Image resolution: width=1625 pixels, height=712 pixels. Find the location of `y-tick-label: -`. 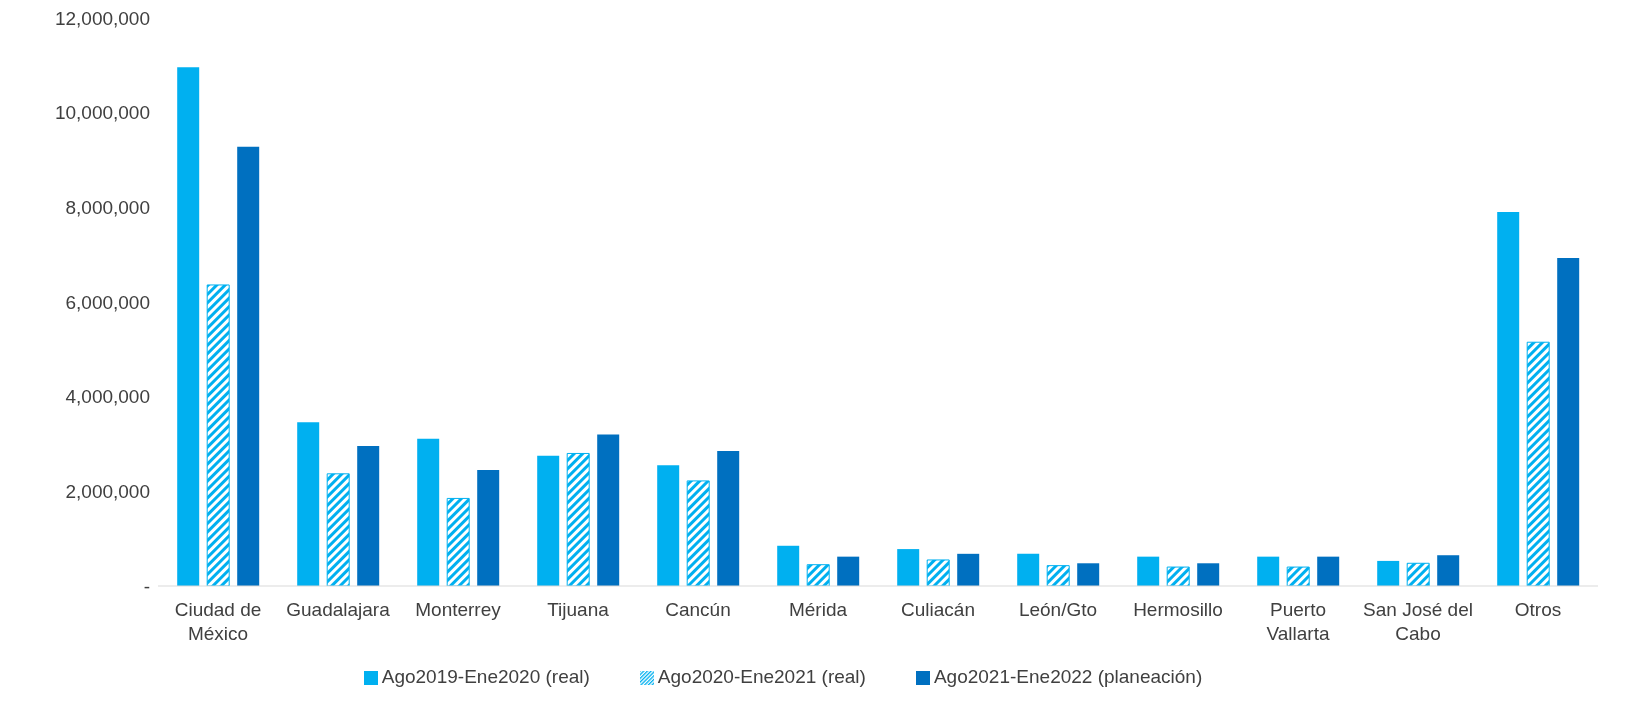

y-tick-label: - is located at coordinates (146, 586).